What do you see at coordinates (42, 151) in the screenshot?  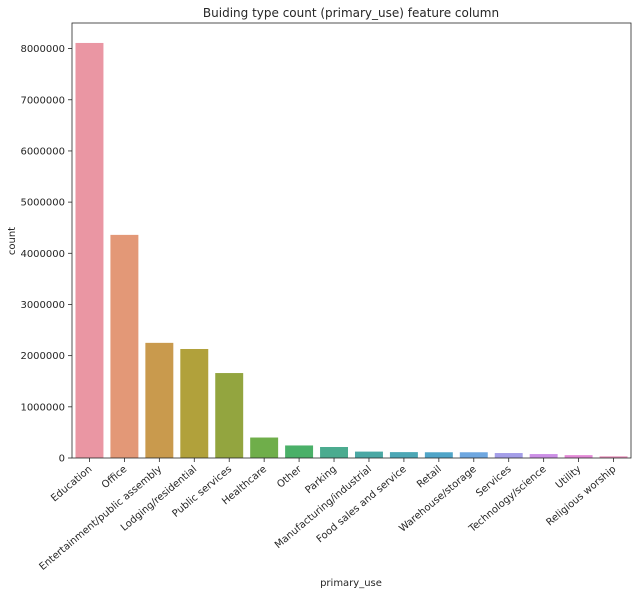 I see `y-tick-label: 6000000` at bounding box center [42, 151].